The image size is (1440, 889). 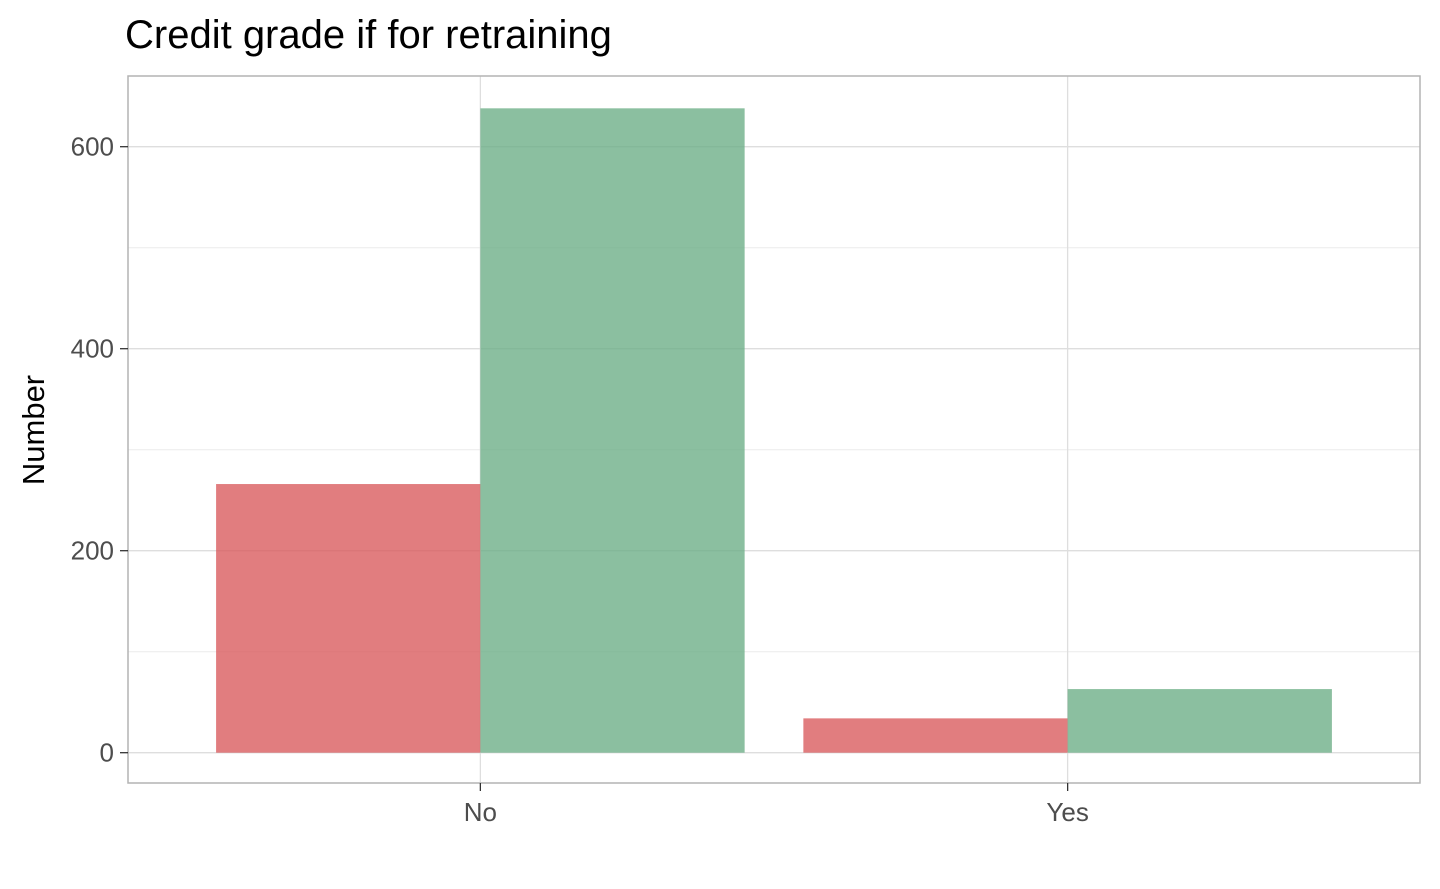 I want to click on bar-series2-yes, so click(x=1199, y=721).